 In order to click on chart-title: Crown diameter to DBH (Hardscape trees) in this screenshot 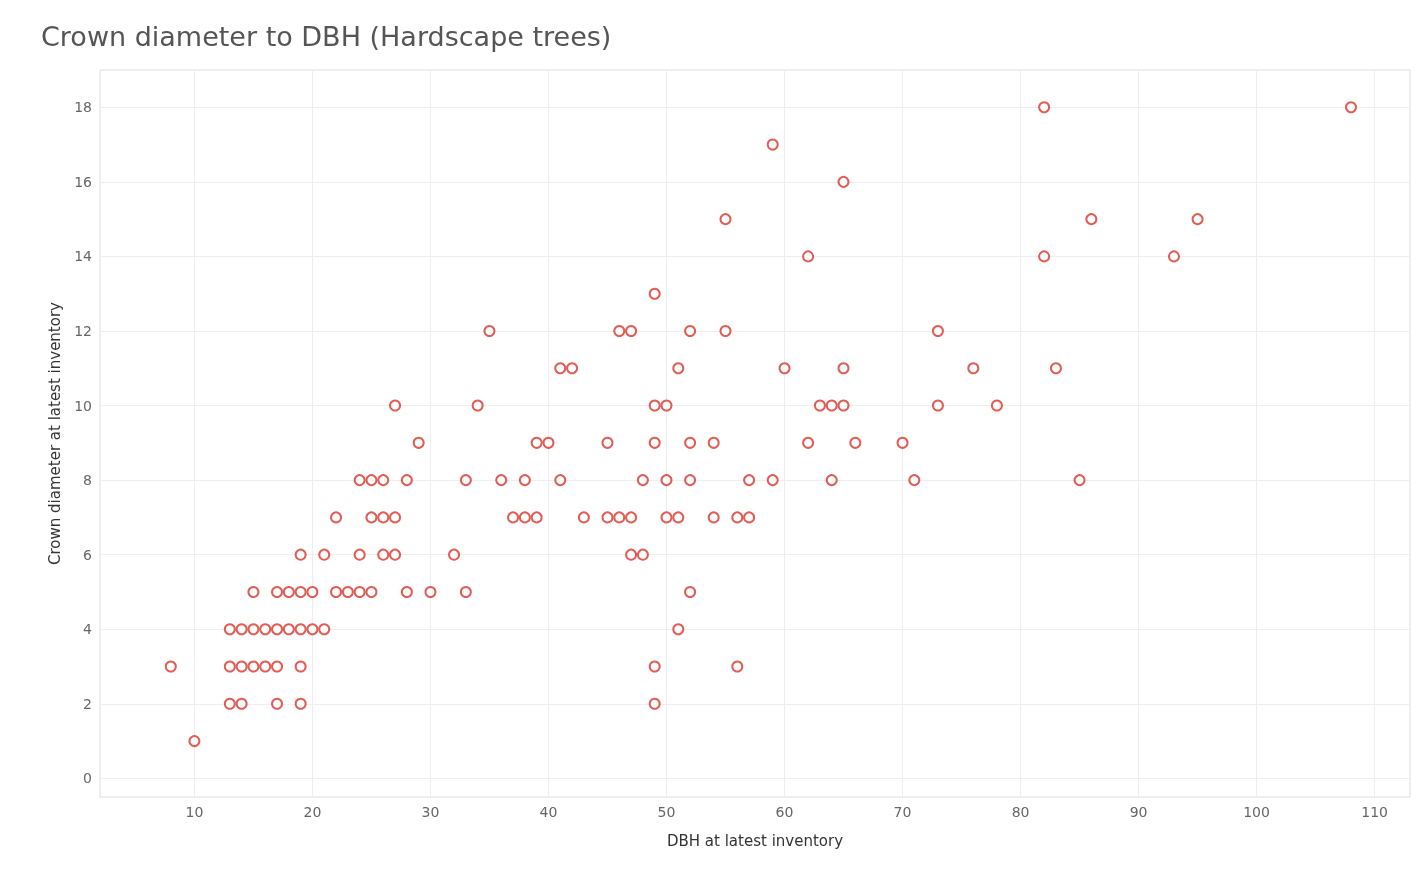, I will do `click(326, 36)`.